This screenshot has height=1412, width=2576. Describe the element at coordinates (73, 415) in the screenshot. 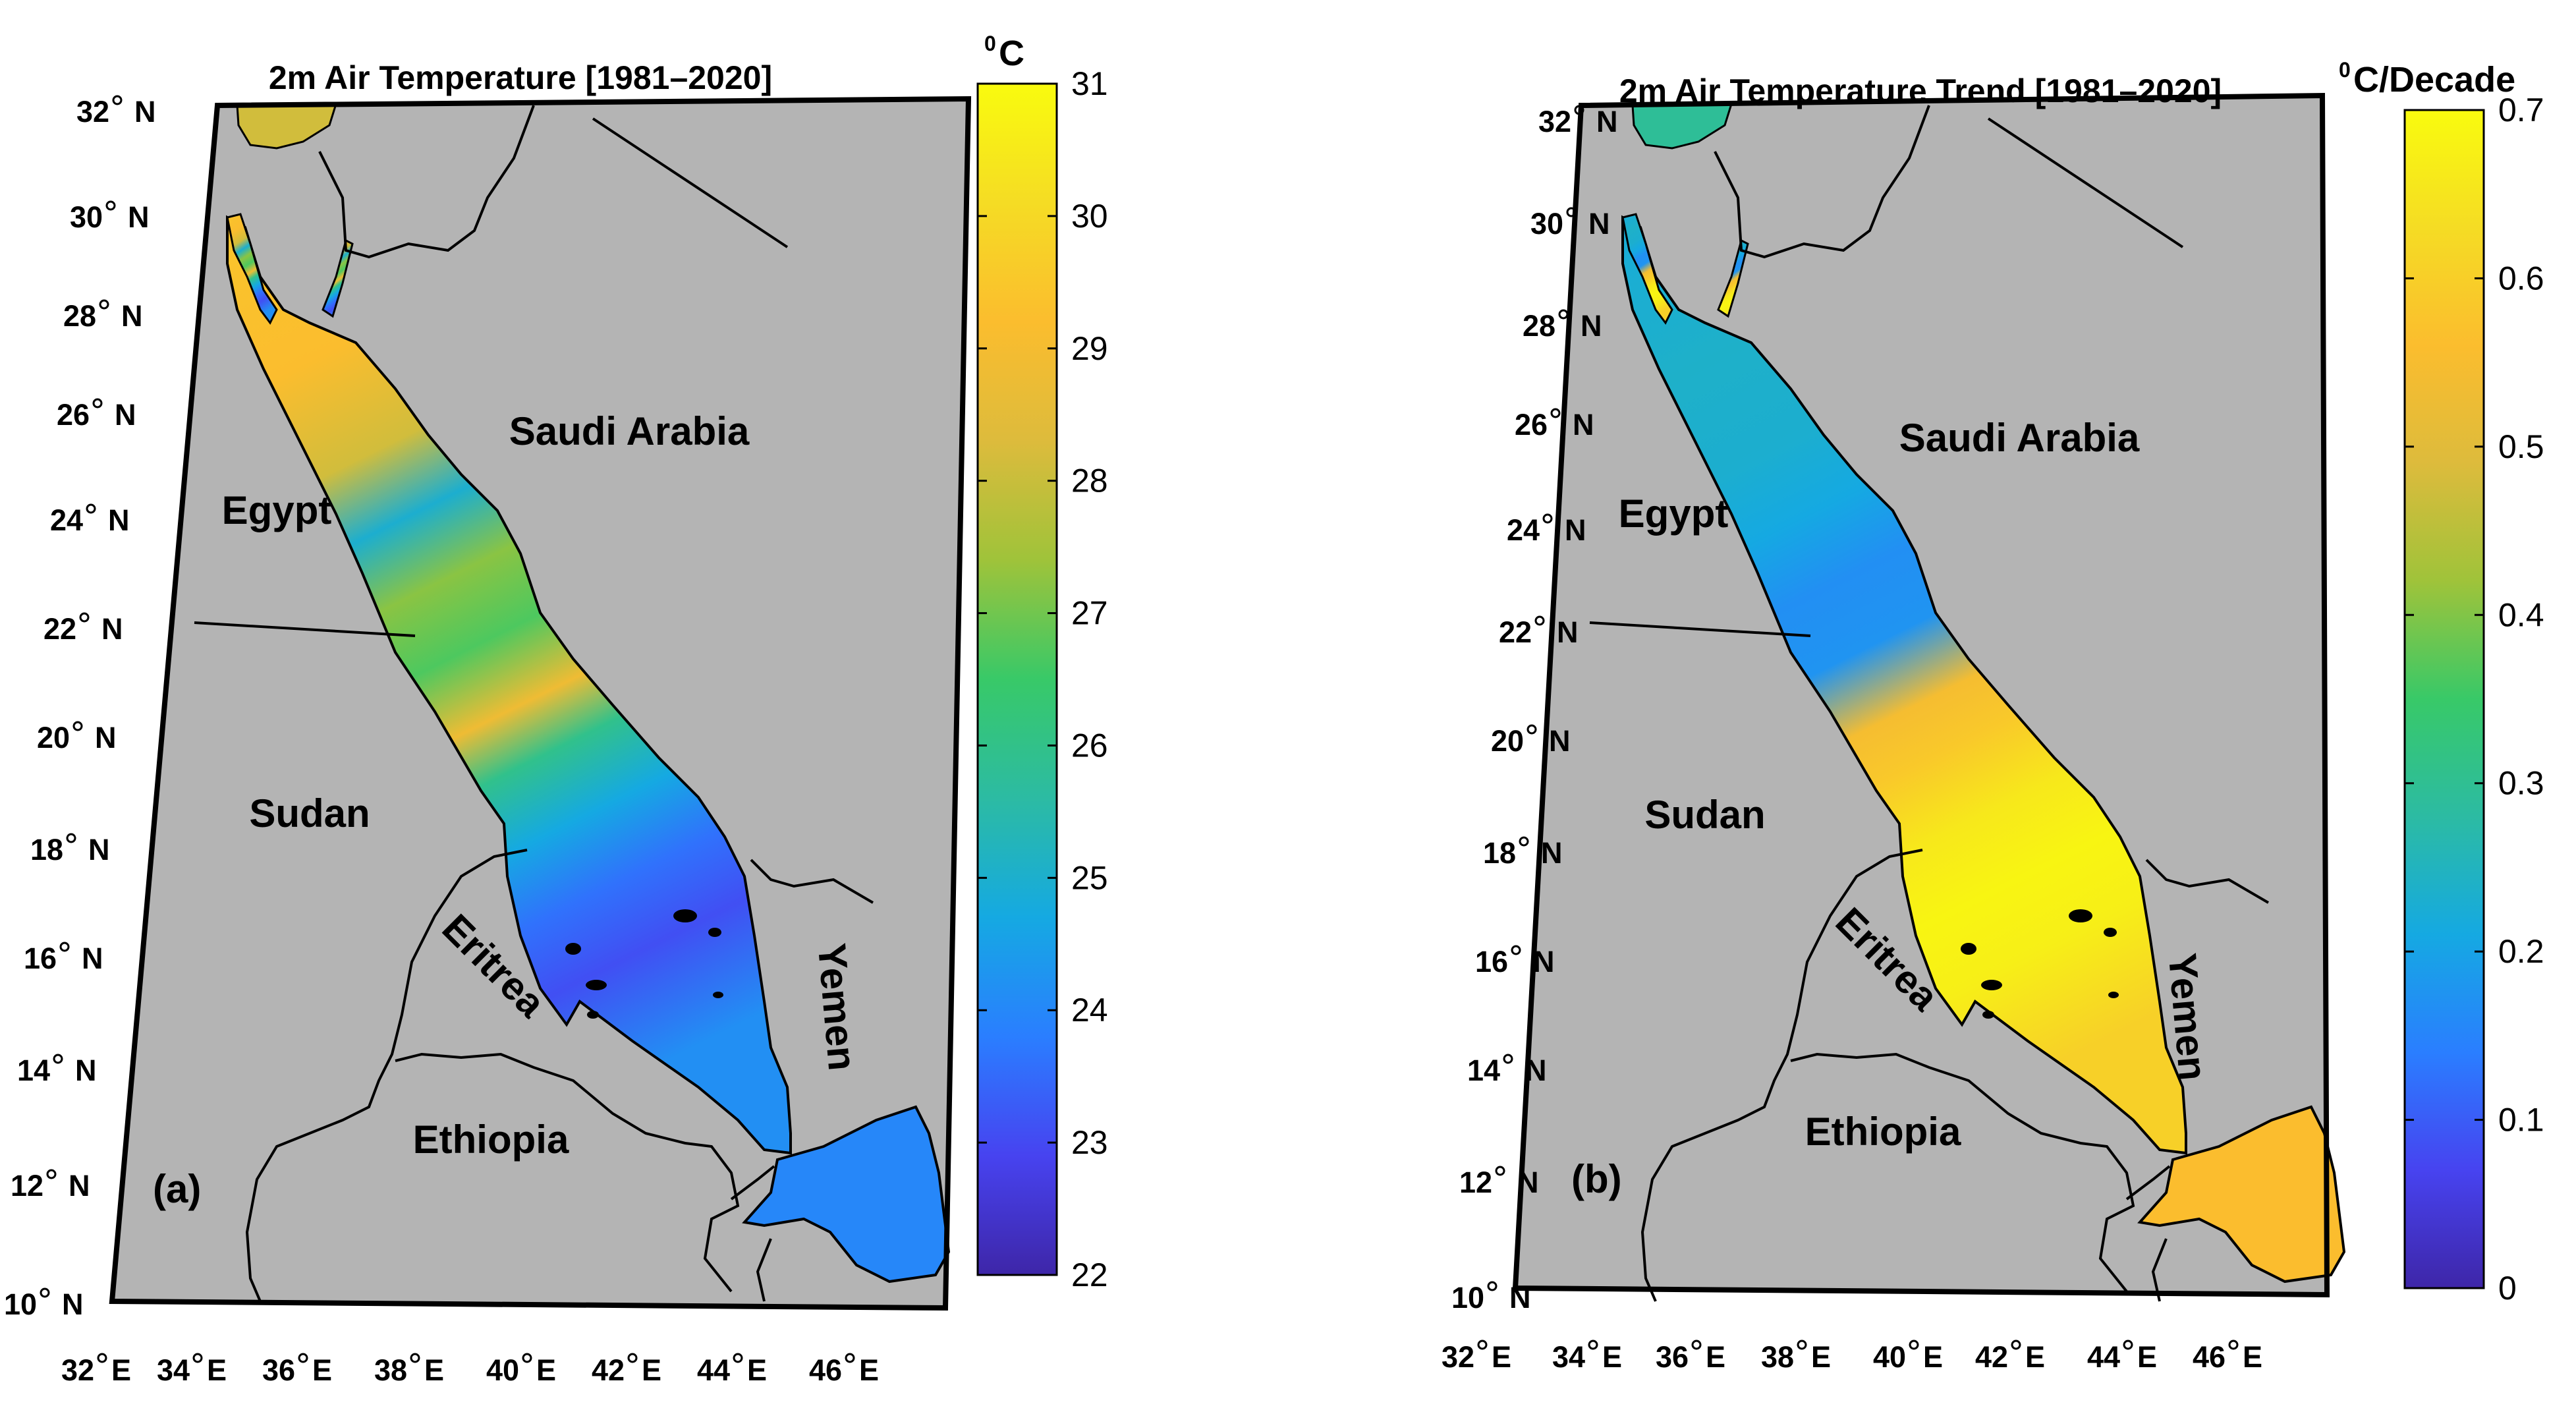

I see `svg-text: 26` at that location.